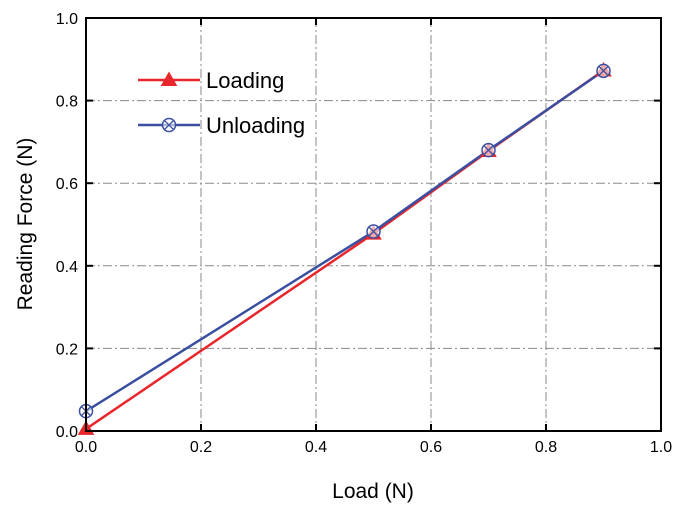 The height and width of the screenshot is (506, 678). Describe the element at coordinates (546, 447) in the screenshot. I see `x-tick-label: 0.8` at that location.